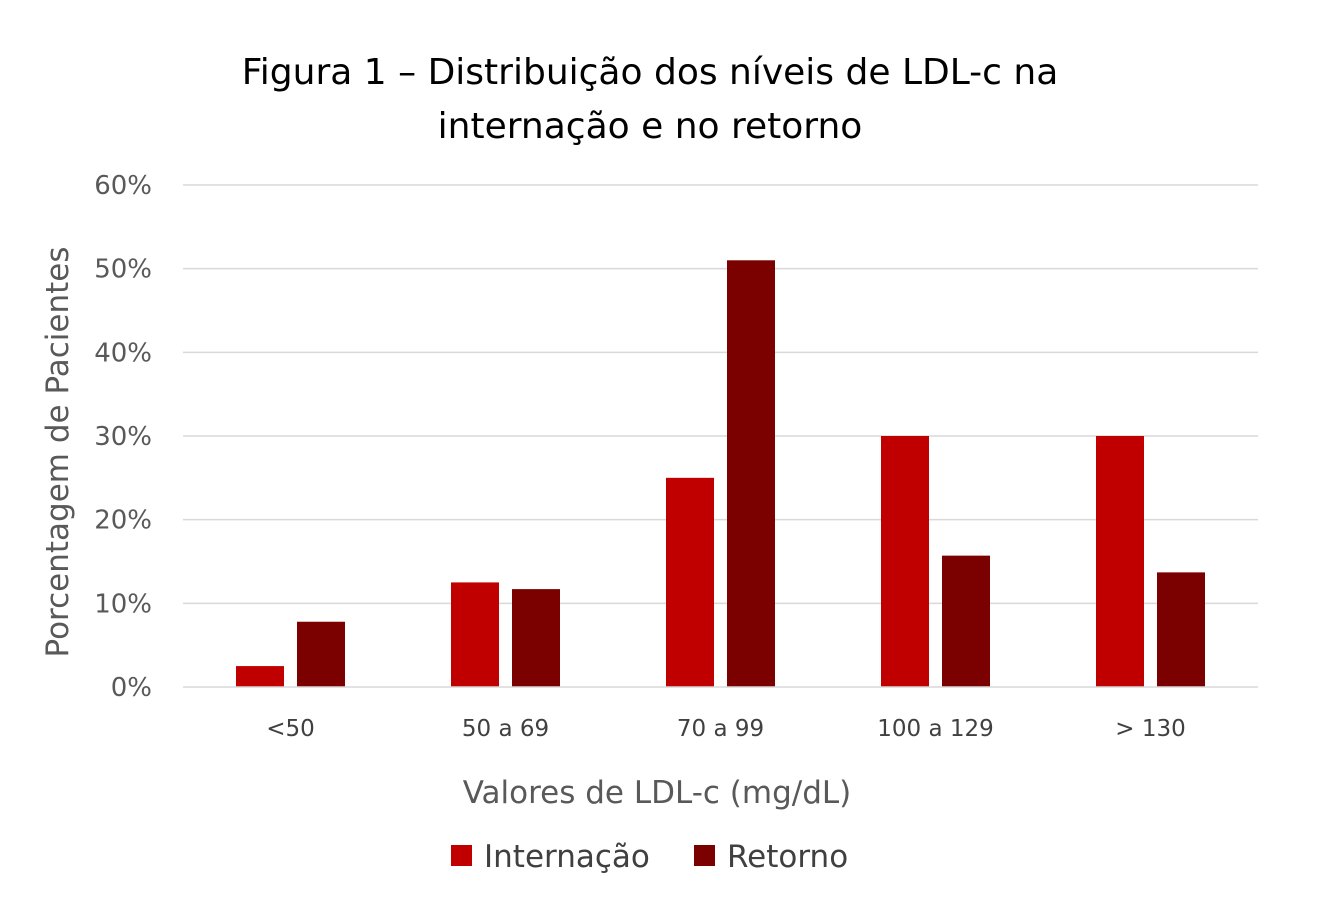 The height and width of the screenshot is (920, 1342). I want to click on y-axis-ticks: 0% 10% 20% 30% 40% 50% 60%, so click(123, 437).